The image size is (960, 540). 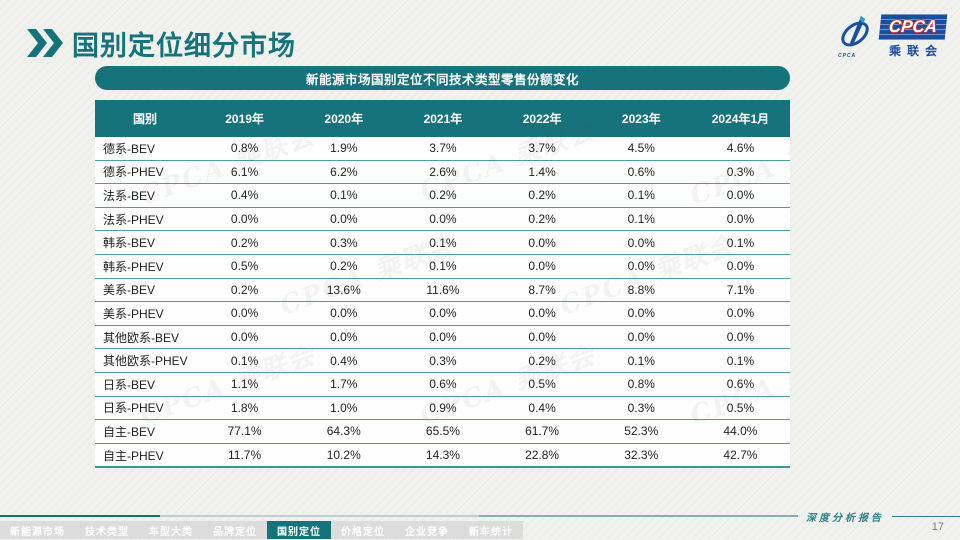 What do you see at coordinates (845, 518) in the screenshot?
I see `footer-label: 深度分析报告` at bounding box center [845, 518].